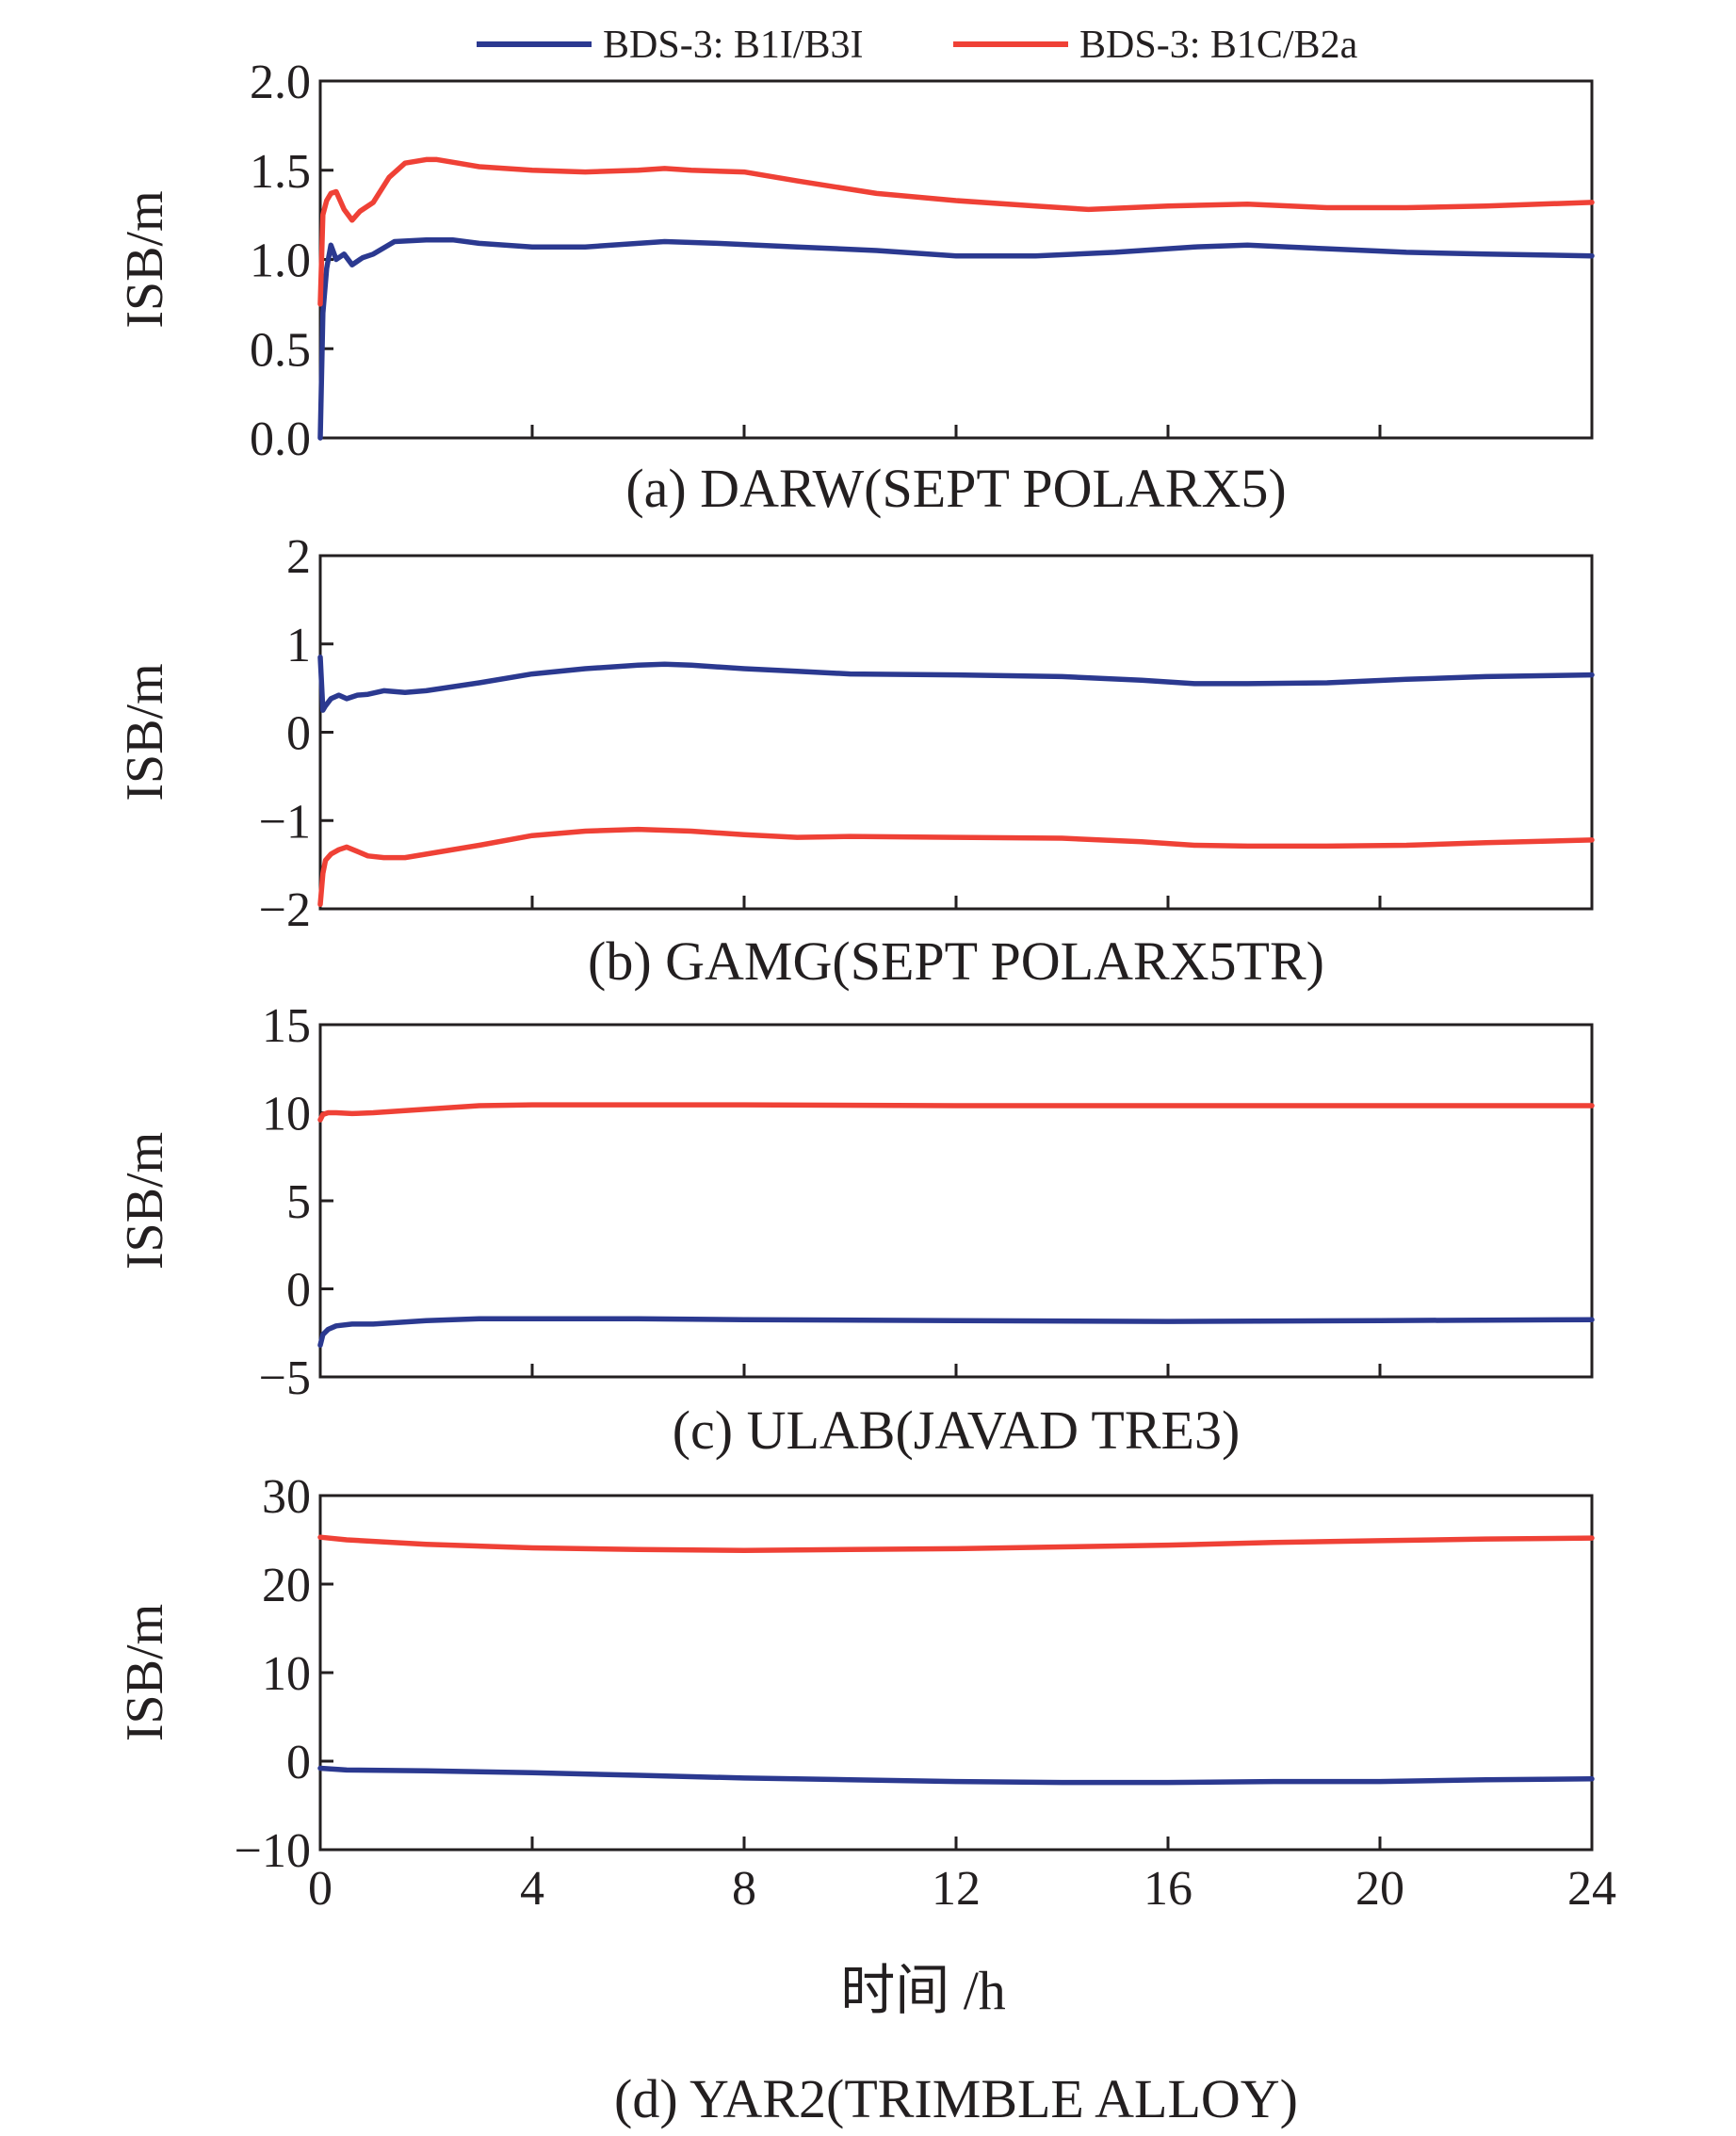  What do you see at coordinates (298, 1202) in the screenshot?
I see `y-tick-label: 5` at bounding box center [298, 1202].